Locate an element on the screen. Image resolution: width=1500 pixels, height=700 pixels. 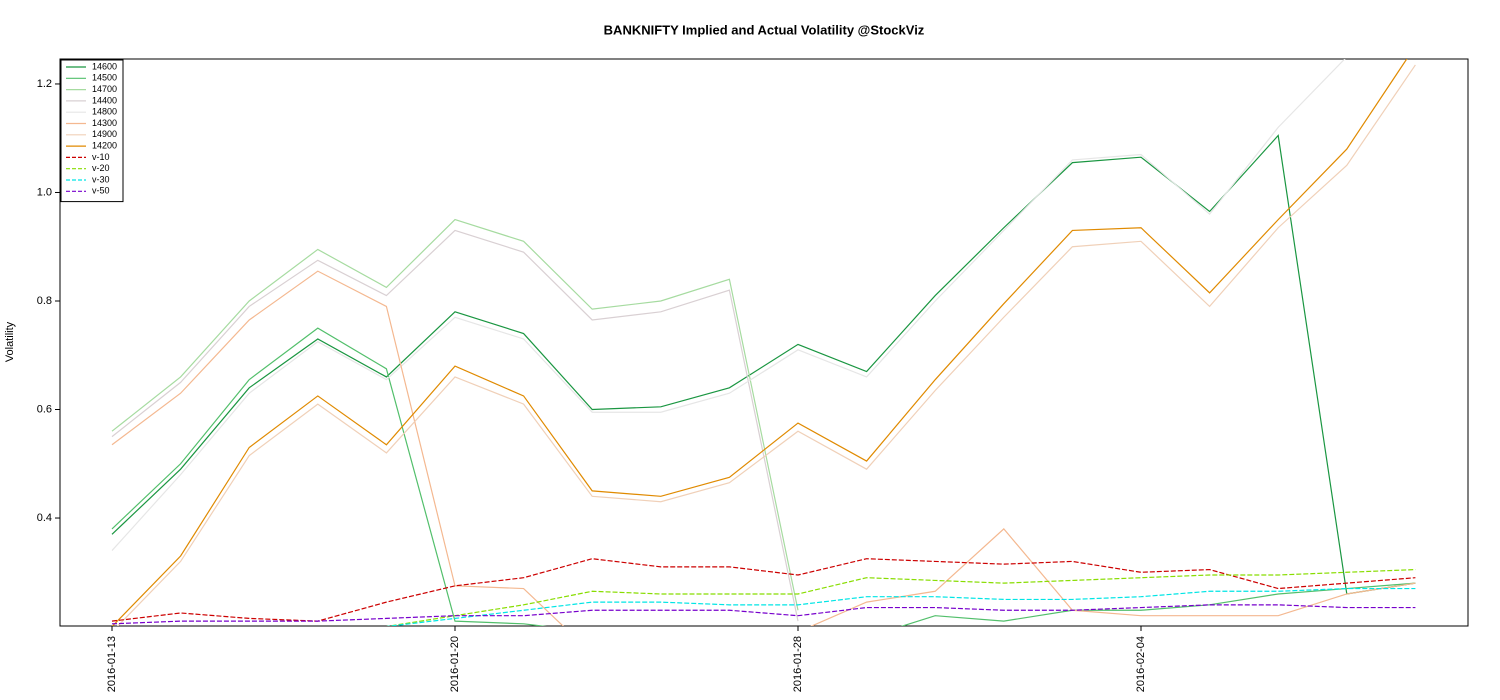
legend-label: 14700 is located at coordinates (104, 89).